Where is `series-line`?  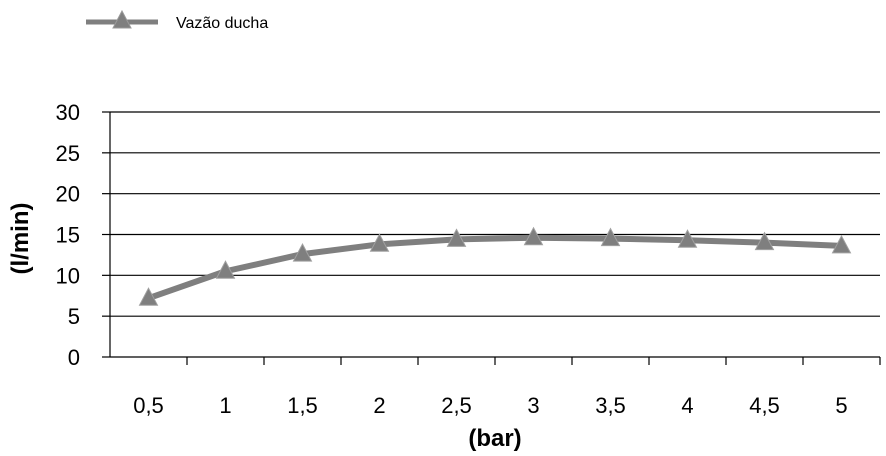
series-line is located at coordinates (494, 268).